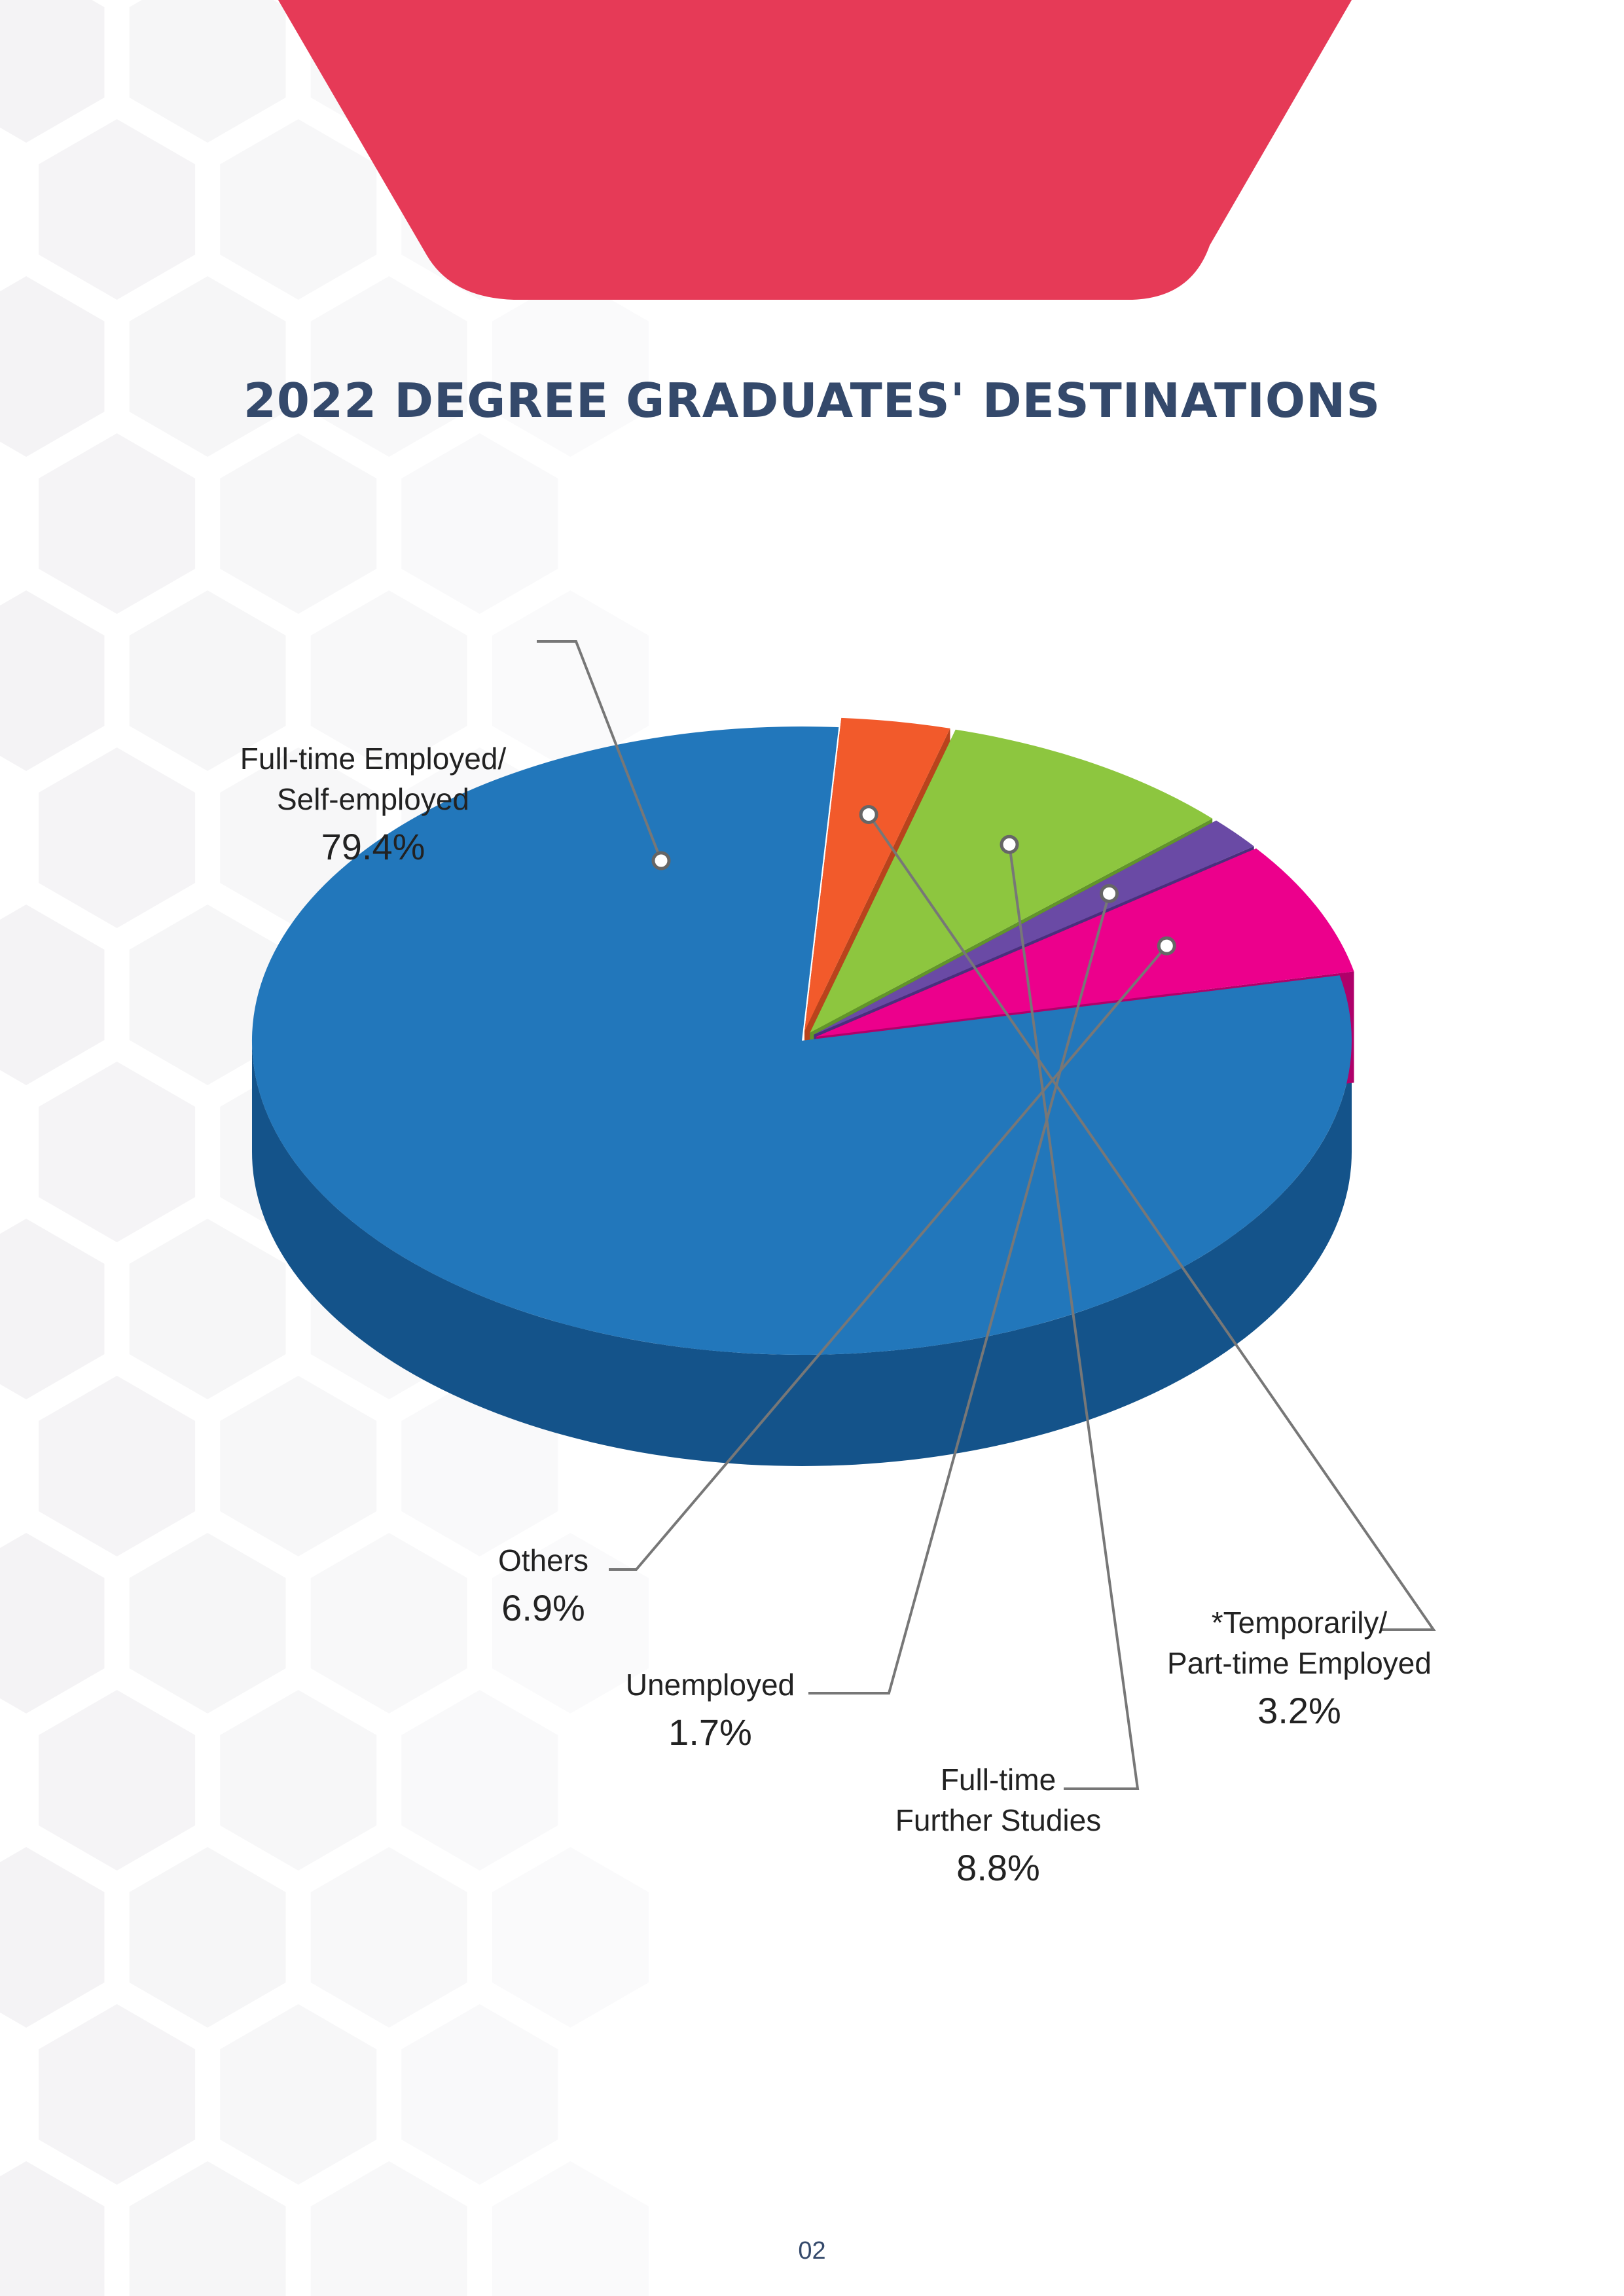 This screenshot has height=2296, width=1624. I want to click on slice-label: Part-time Employed, so click(1299, 1663).